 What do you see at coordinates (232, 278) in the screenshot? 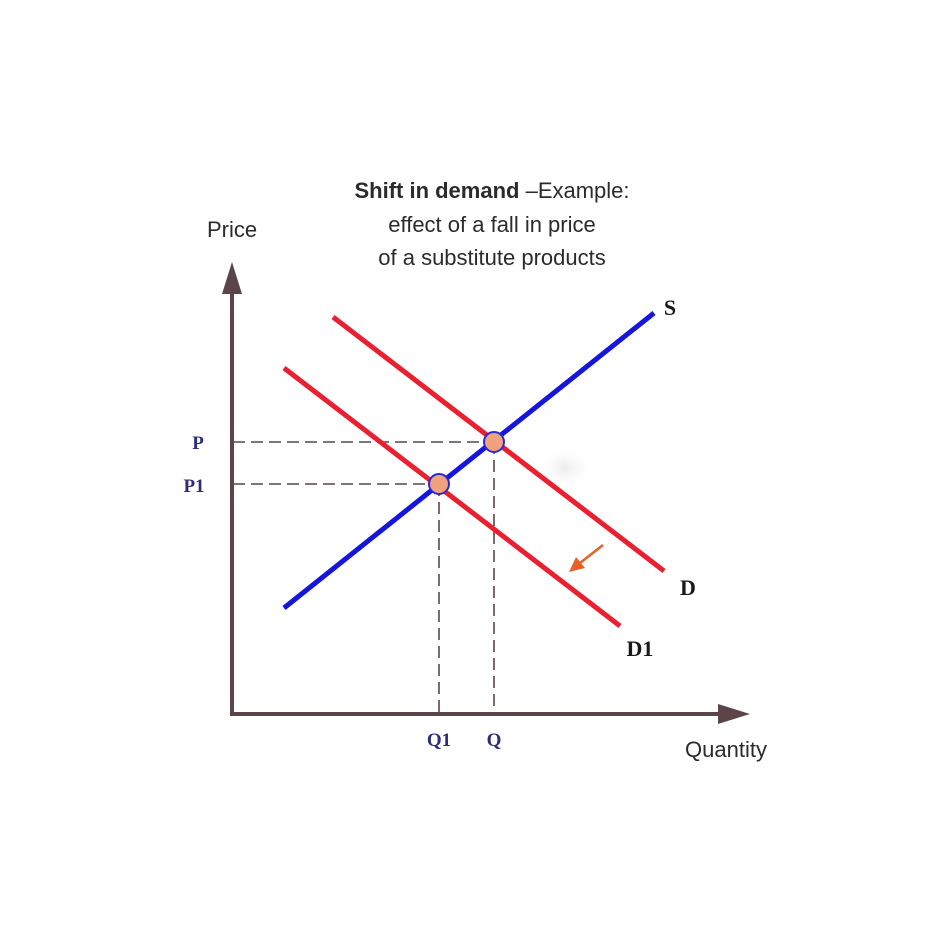
I see `y-axis-arrowhead` at bounding box center [232, 278].